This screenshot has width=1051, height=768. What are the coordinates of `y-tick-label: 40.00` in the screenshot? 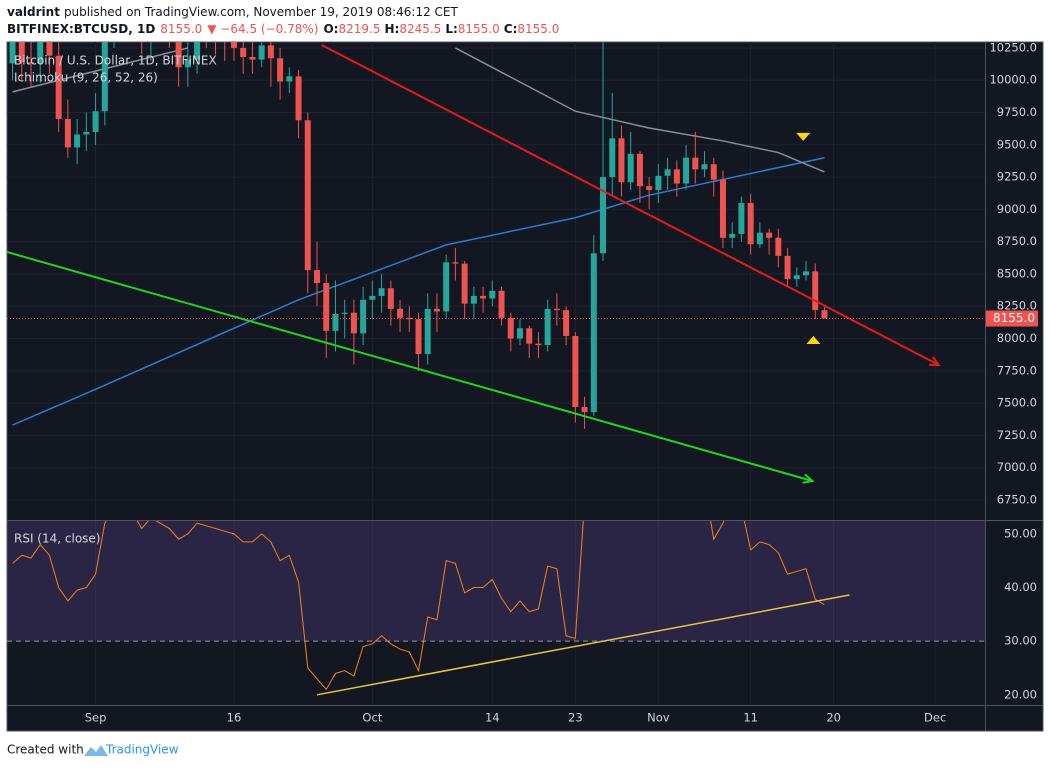 It's located at (1020, 587).